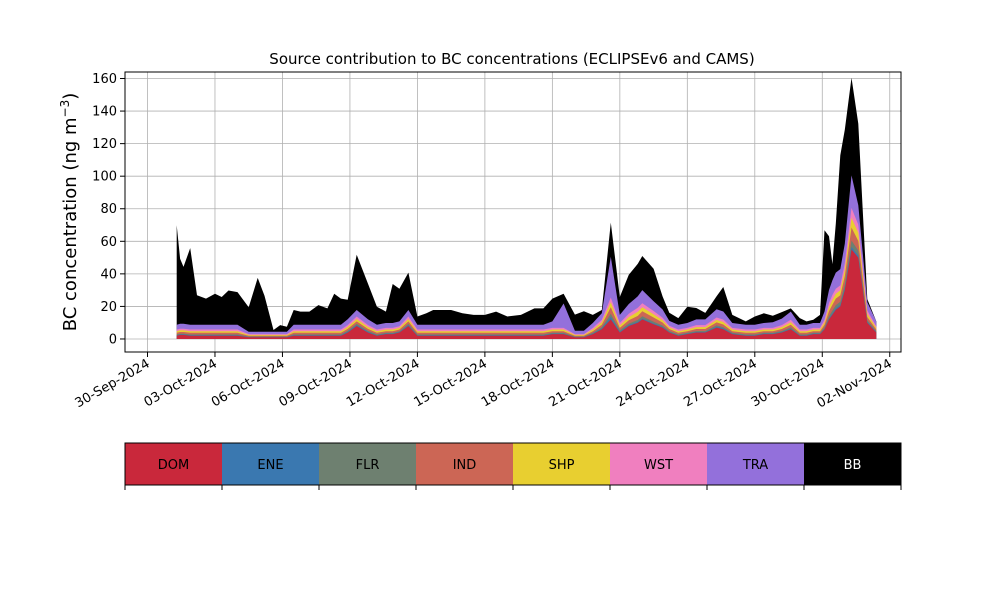  I want to click on legend-swatch-flr, so click(367, 464).